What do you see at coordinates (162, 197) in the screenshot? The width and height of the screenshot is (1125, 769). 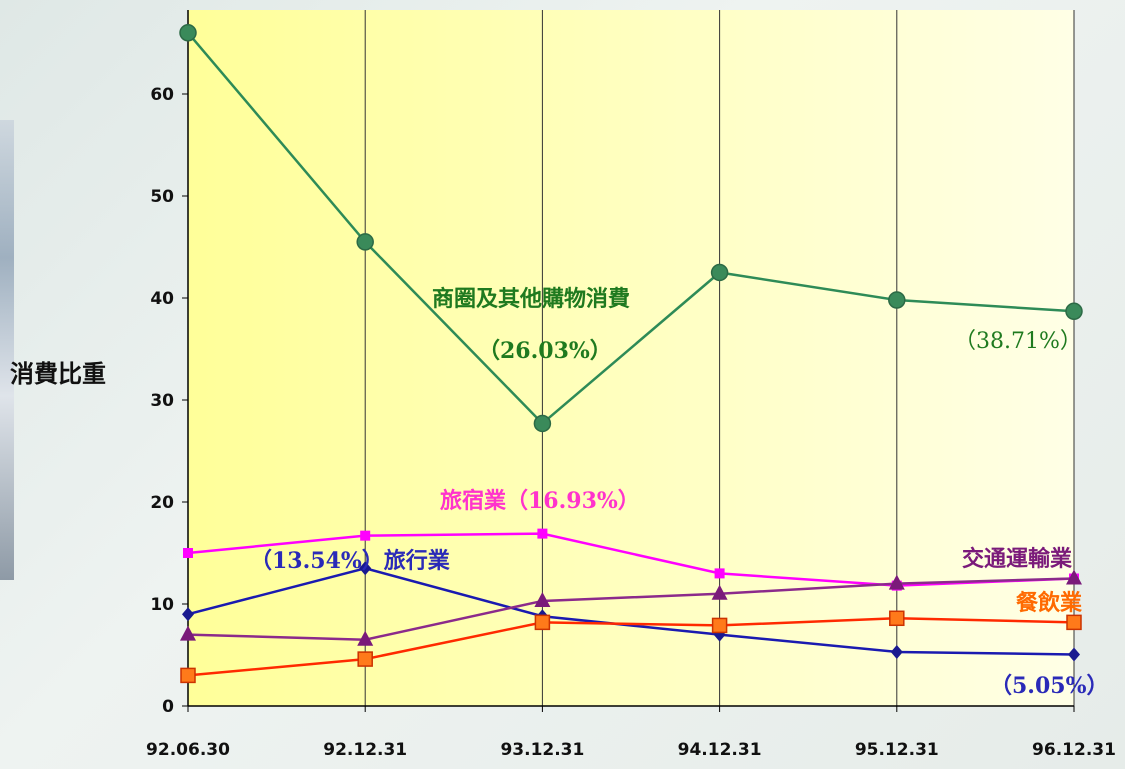 I see `y-tick-label-50: 50` at bounding box center [162, 197].